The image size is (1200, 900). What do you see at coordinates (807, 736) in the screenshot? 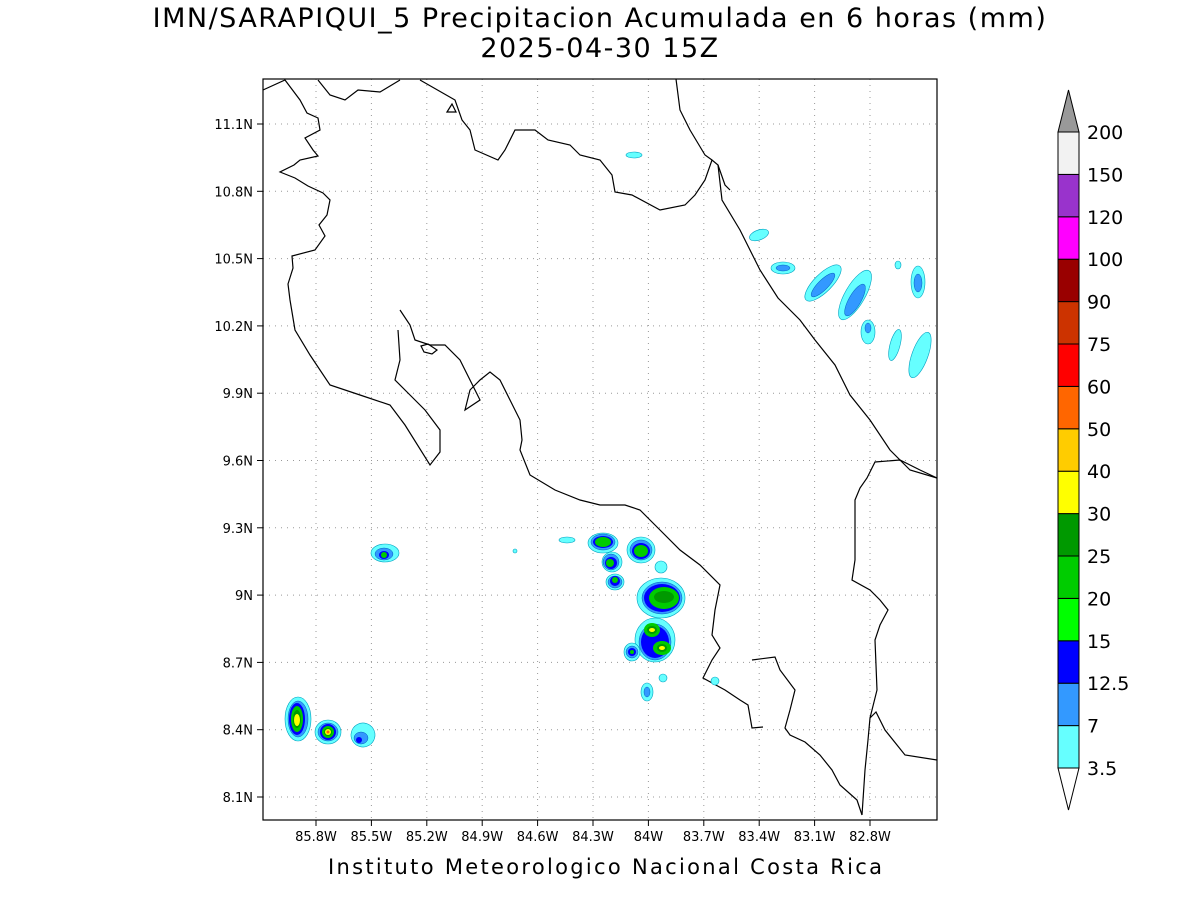
I see `osa-peninsula-line` at bounding box center [807, 736].